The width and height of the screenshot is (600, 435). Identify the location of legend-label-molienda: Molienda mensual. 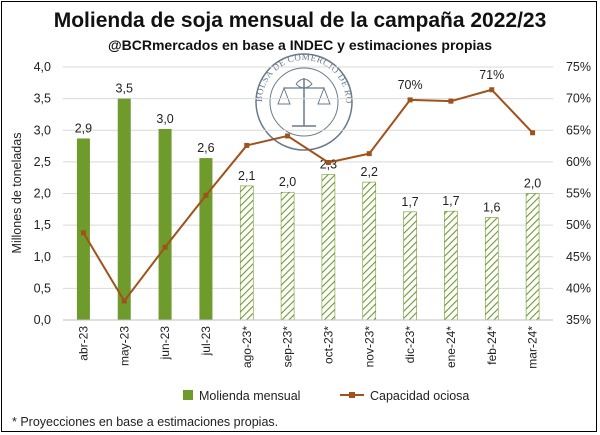
(249, 396).